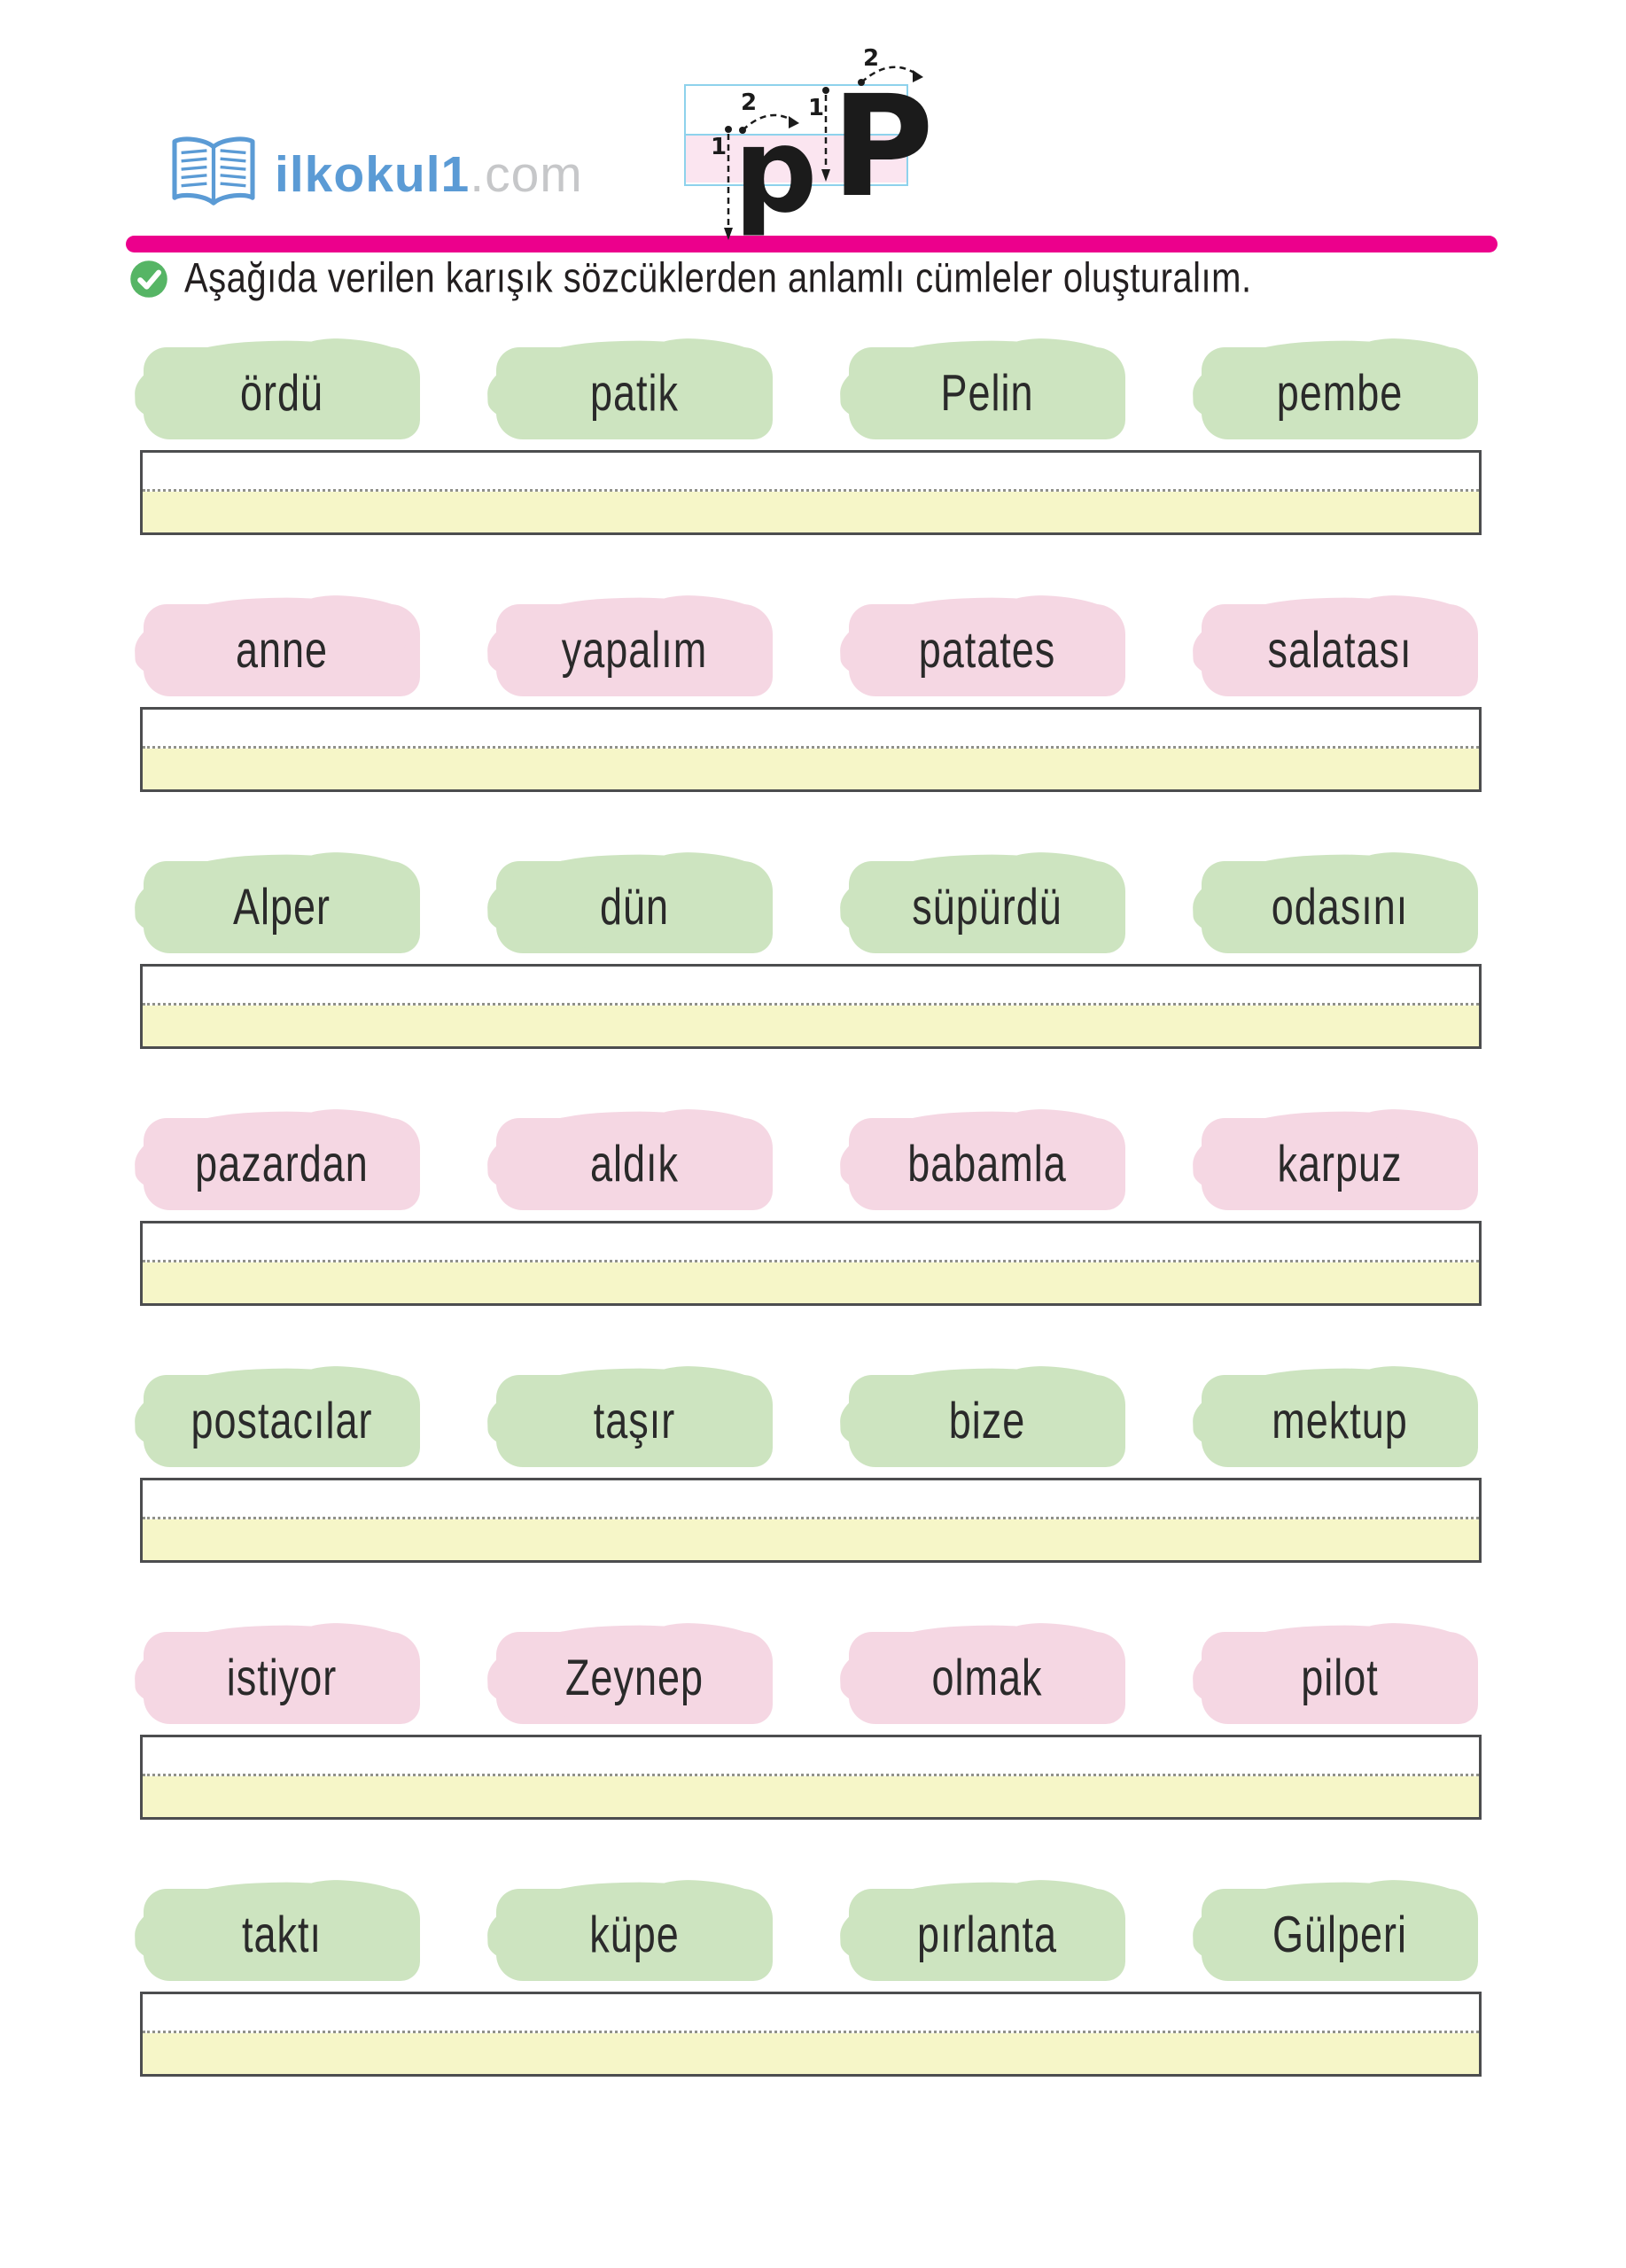 This screenshot has height=2268, width=1626. I want to click on word-blob: anne, so click(282, 650).